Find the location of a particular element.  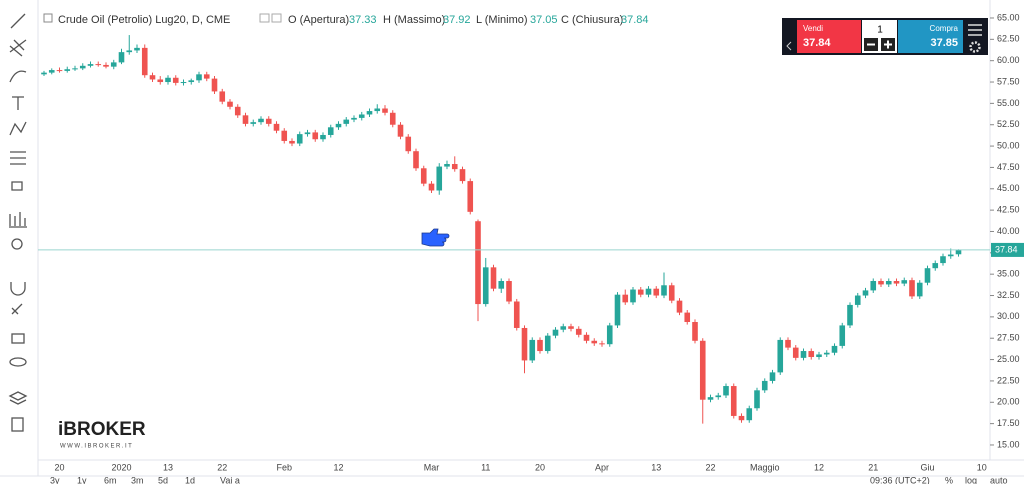

tool-line is located at coordinates (18, 21).